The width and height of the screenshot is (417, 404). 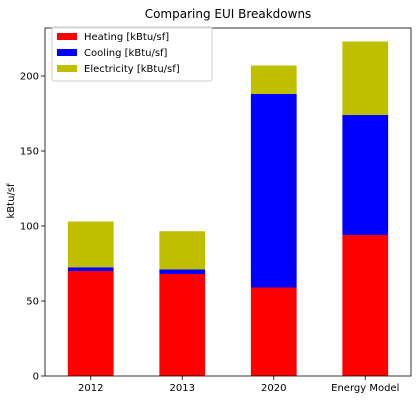 What do you see at coordinates (29, 227) in the screenshot?
I see `y-tick-label: 100` at bounding box center [29, 227].